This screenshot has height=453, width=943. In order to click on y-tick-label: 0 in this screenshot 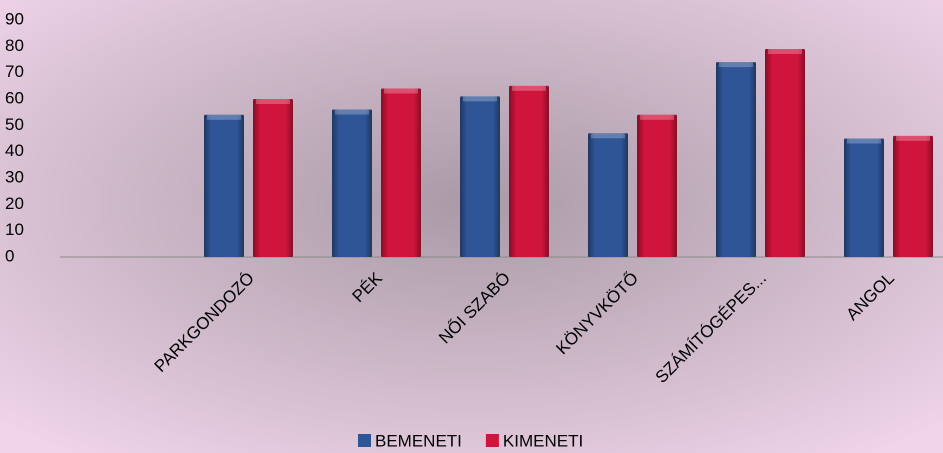, I will do `click(9, 255)`.